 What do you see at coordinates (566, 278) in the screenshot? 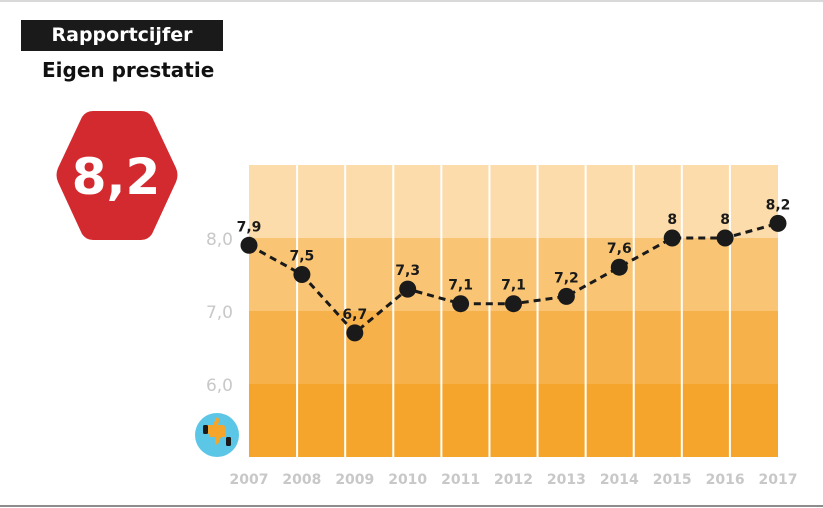
I see `data-label: 7,2` at bounding box center [566, 278].